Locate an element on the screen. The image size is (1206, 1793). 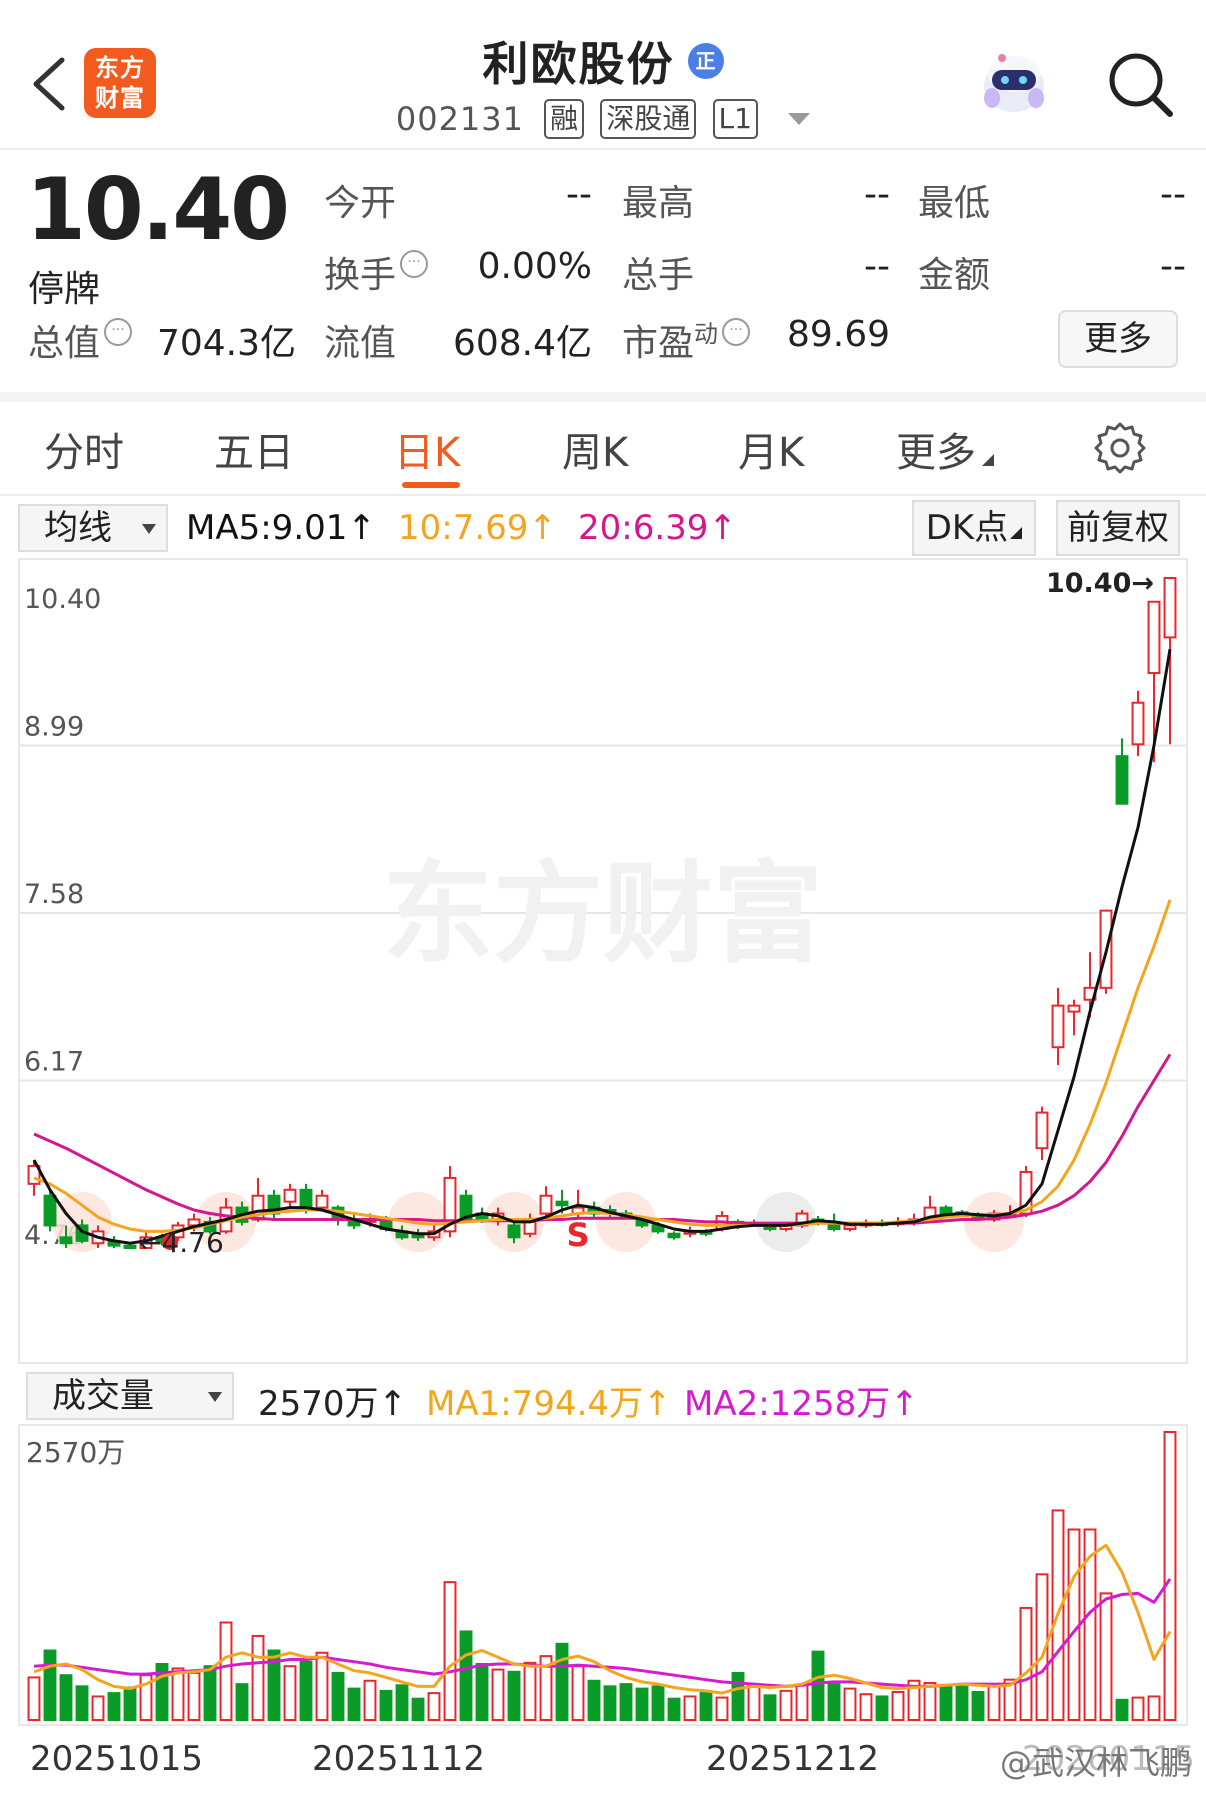
sell-signal-marker: S is located at coordinates (577, 1235).